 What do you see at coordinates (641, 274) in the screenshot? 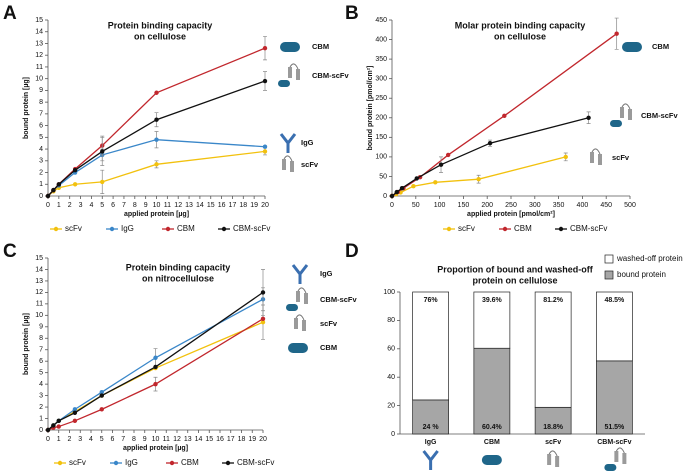
I see `legend-label: bound protein` at bounding box center [641, 274].